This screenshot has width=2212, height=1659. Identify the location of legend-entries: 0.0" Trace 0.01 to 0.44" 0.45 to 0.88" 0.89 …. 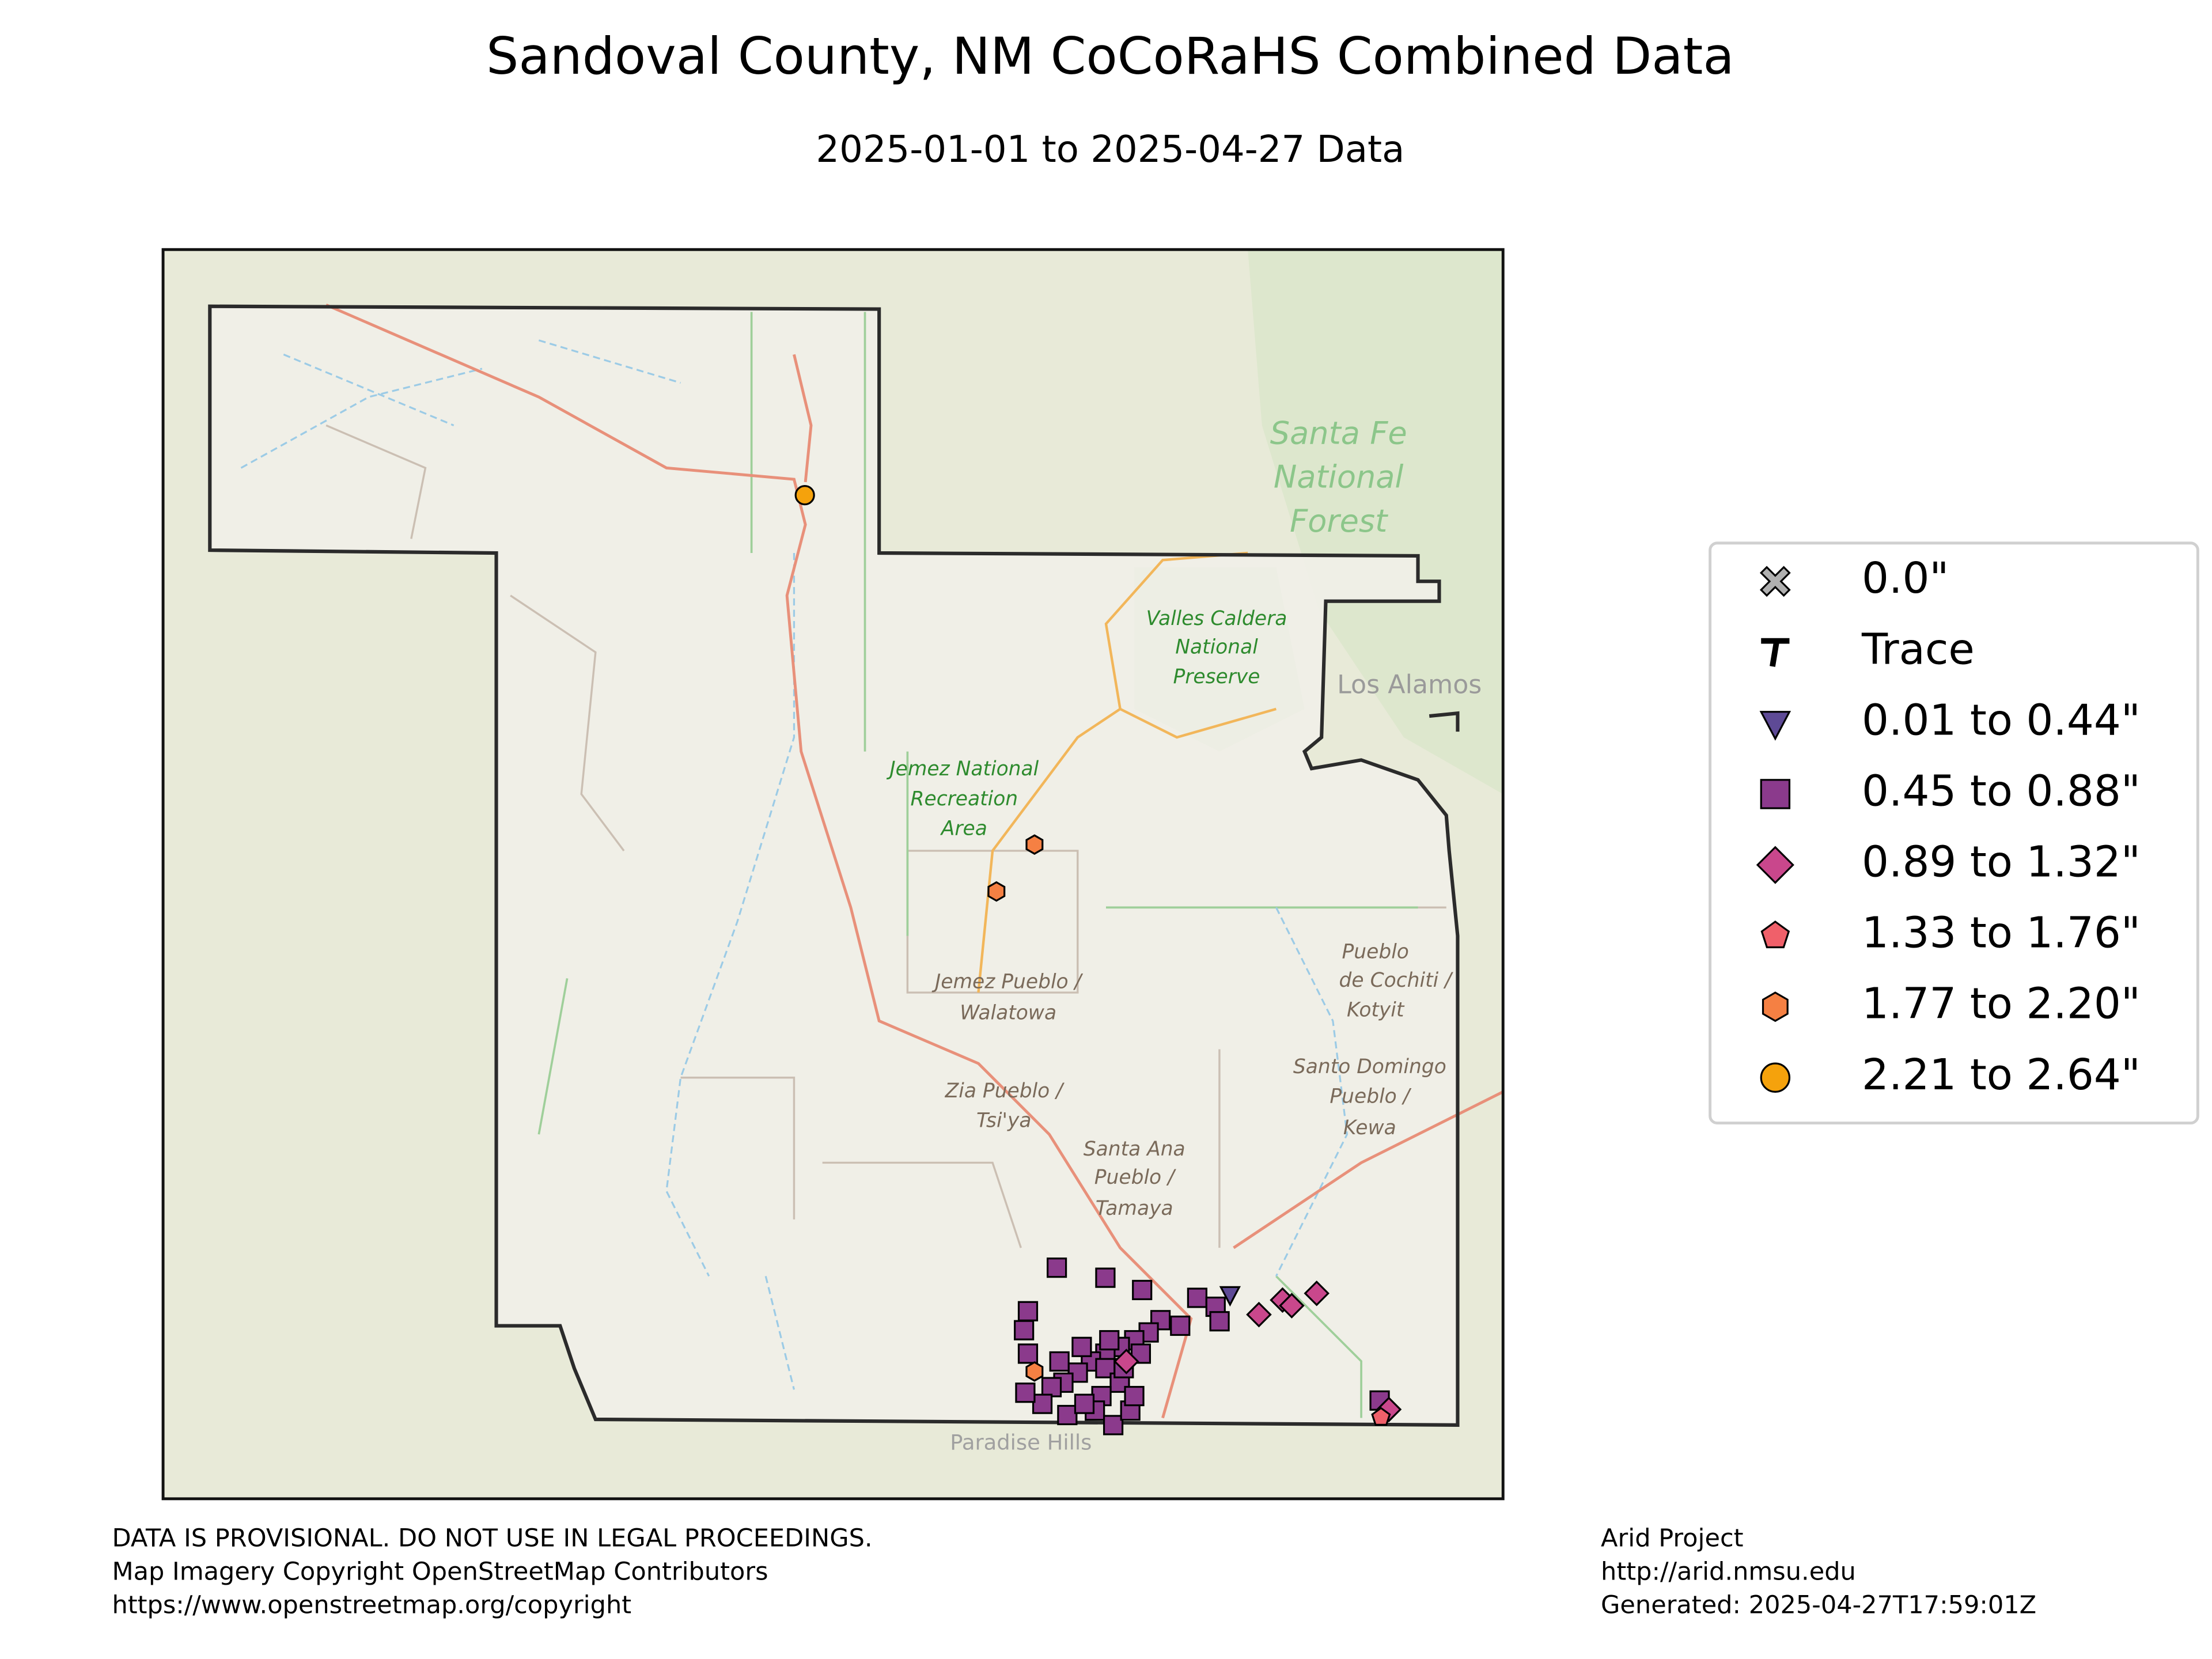
(1948, 827).